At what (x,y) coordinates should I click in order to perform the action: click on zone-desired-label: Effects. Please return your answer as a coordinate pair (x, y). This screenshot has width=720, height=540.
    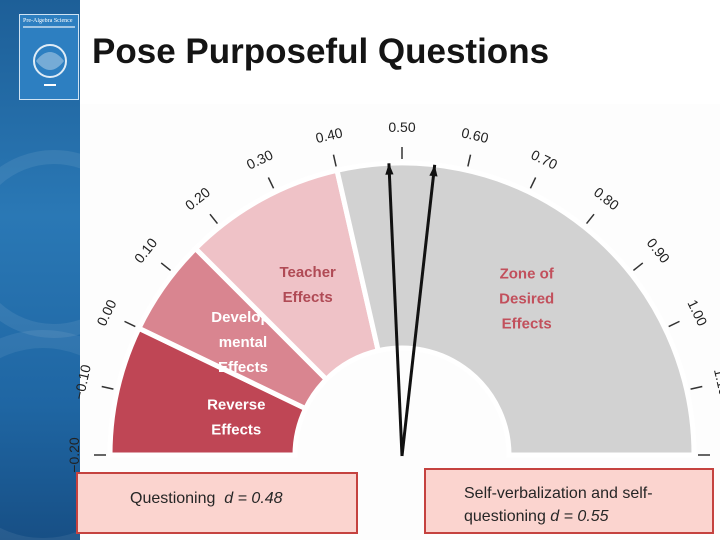
    Looking at the image, I should click on (527, 324).